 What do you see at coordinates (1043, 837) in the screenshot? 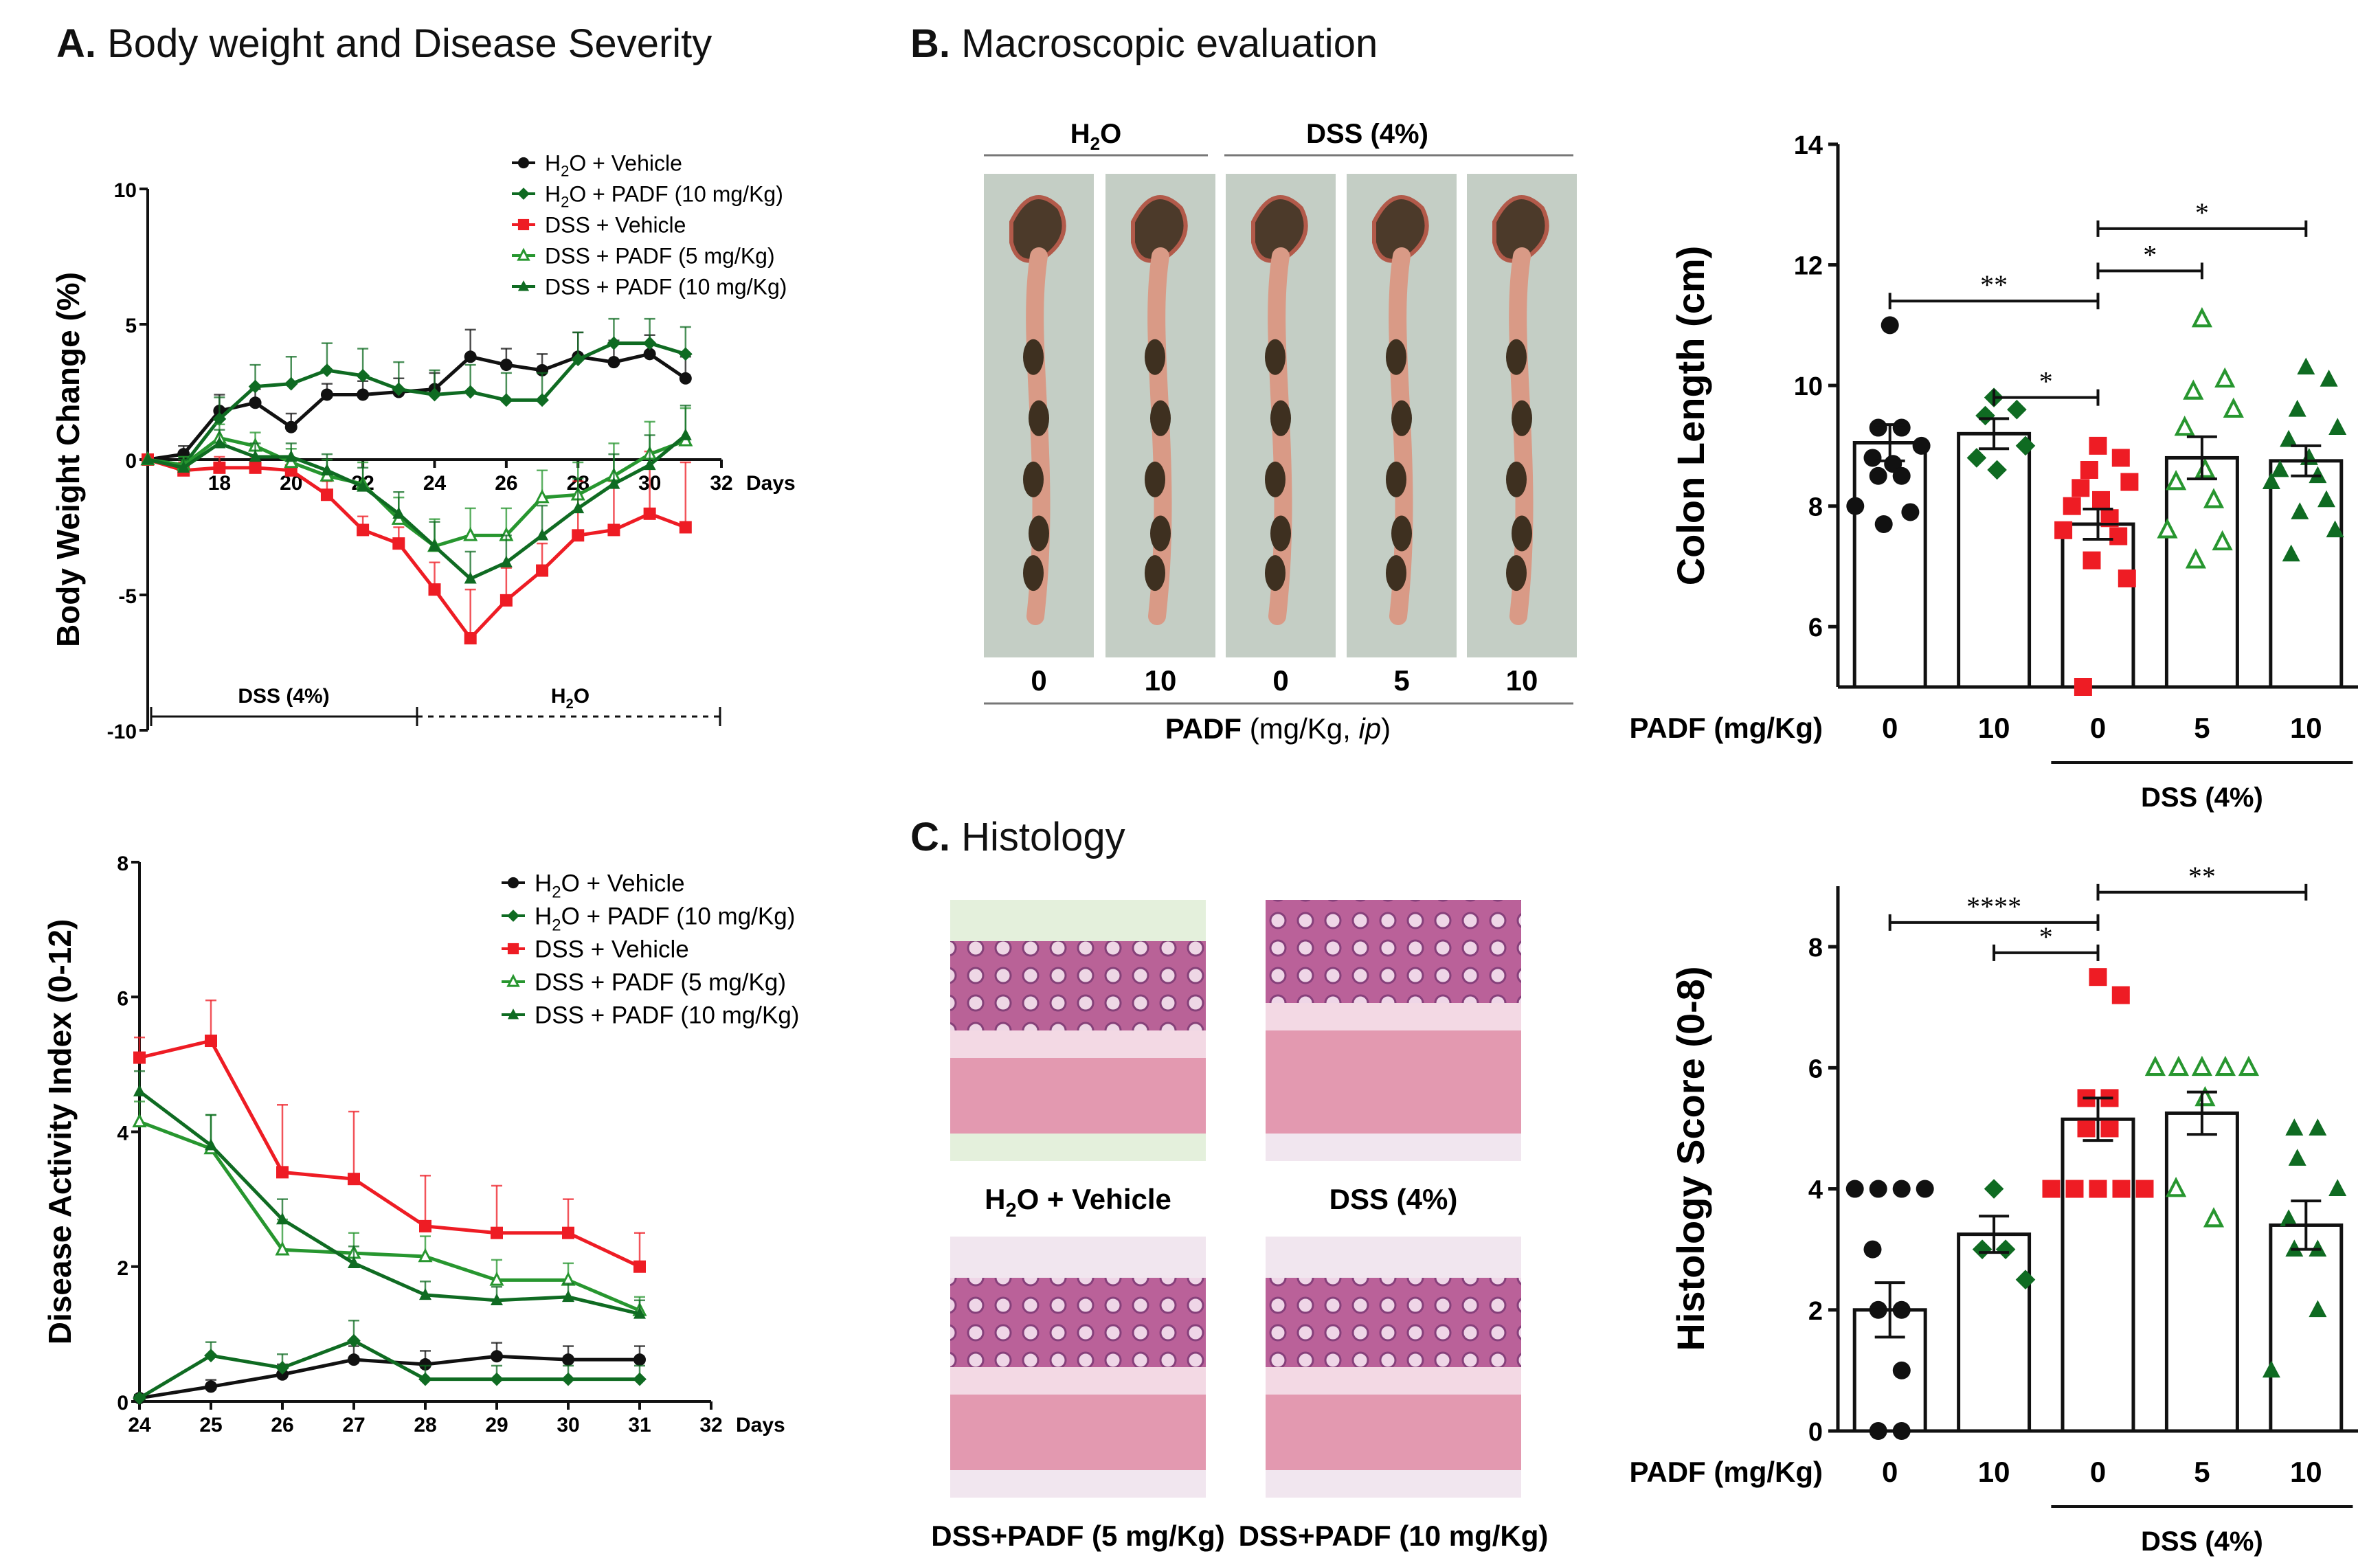
I see `panel-c-title: Histology` at bounding box center [1043, 837].